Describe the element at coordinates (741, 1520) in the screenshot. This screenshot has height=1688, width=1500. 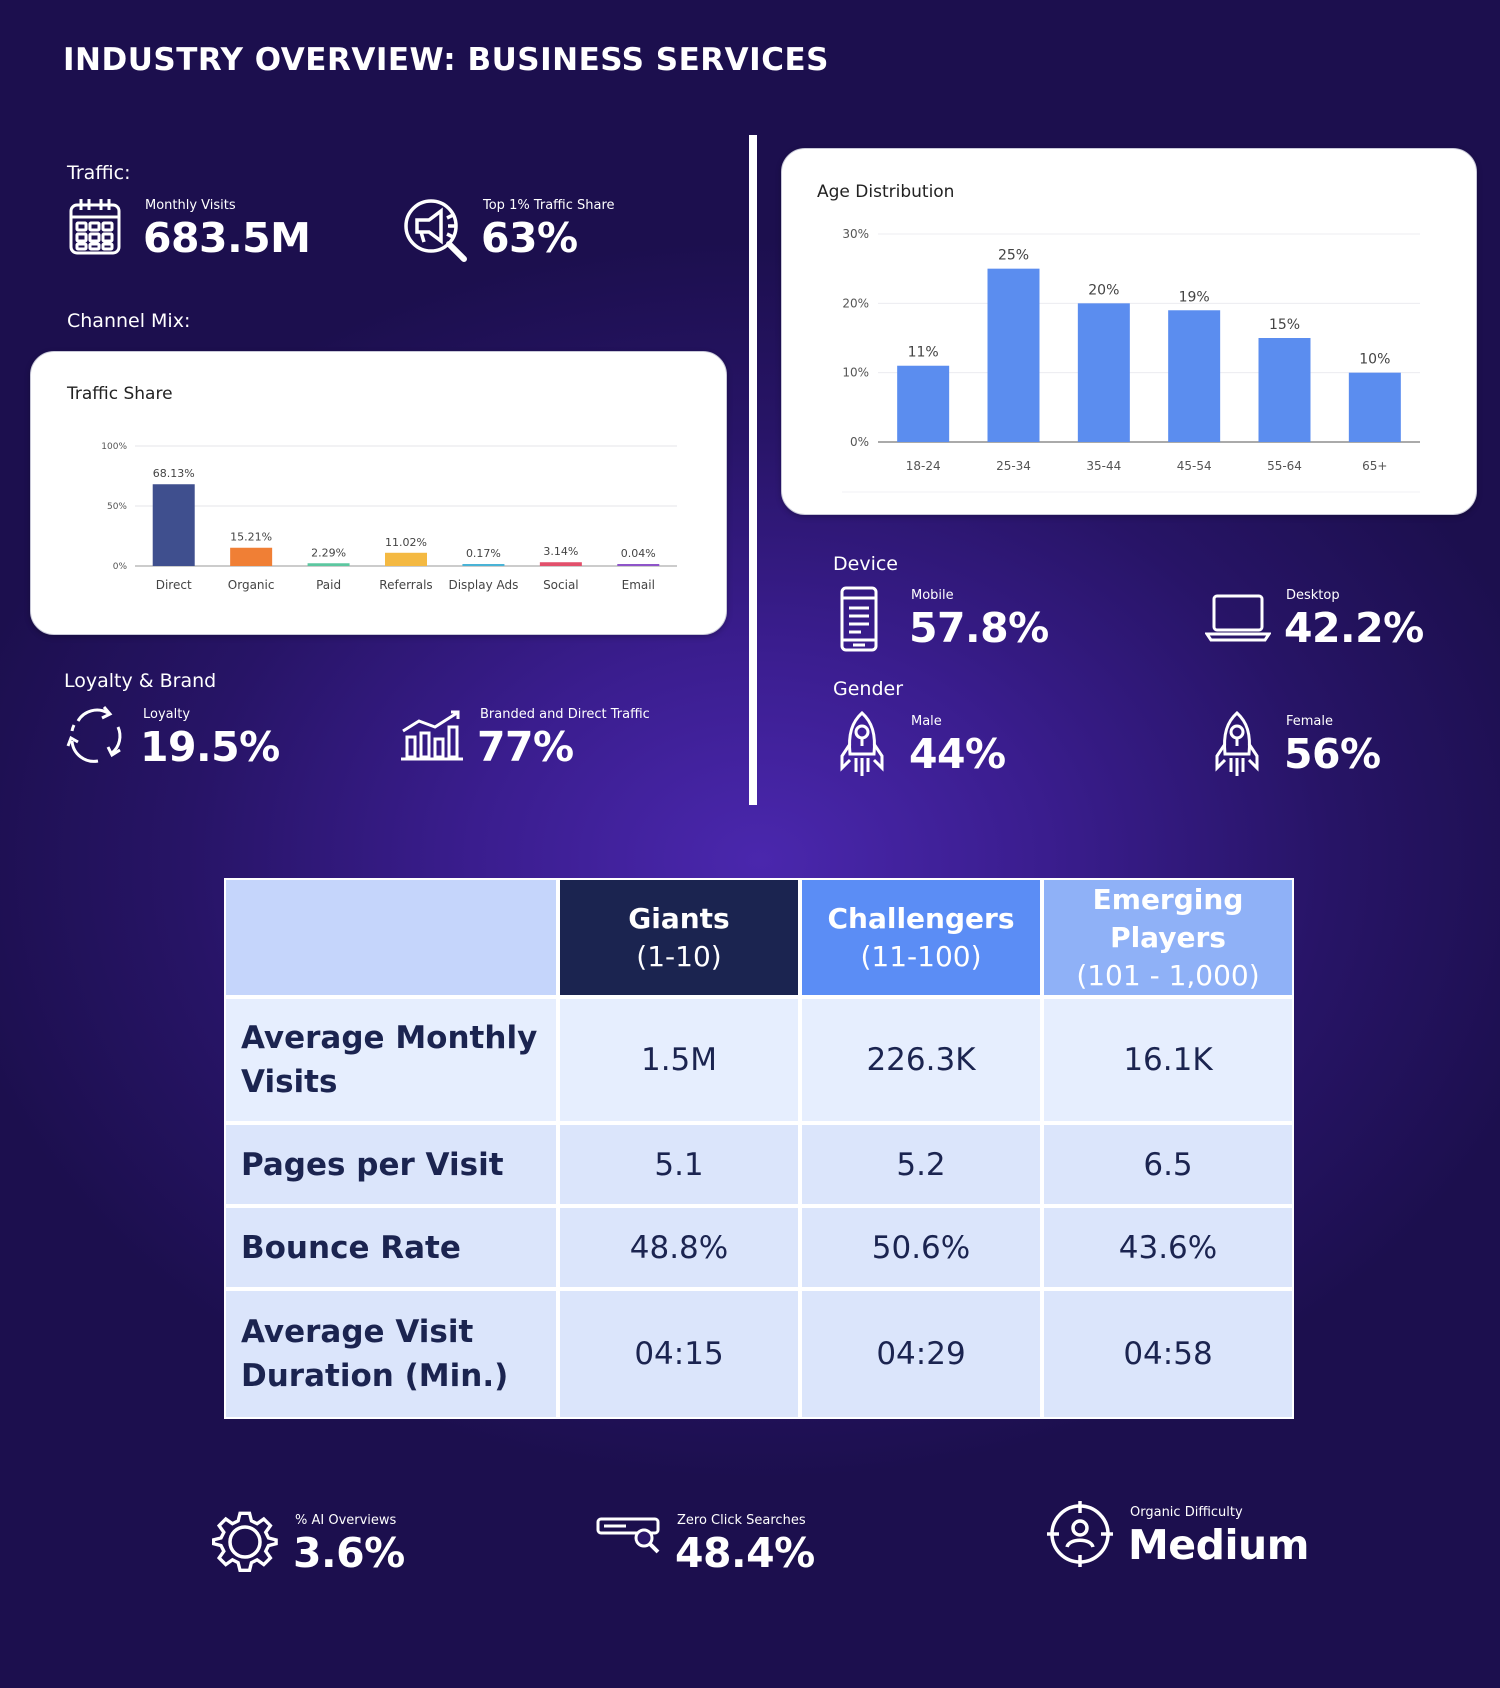
I see `zero-click-label: Zero Click Searches` at that location.